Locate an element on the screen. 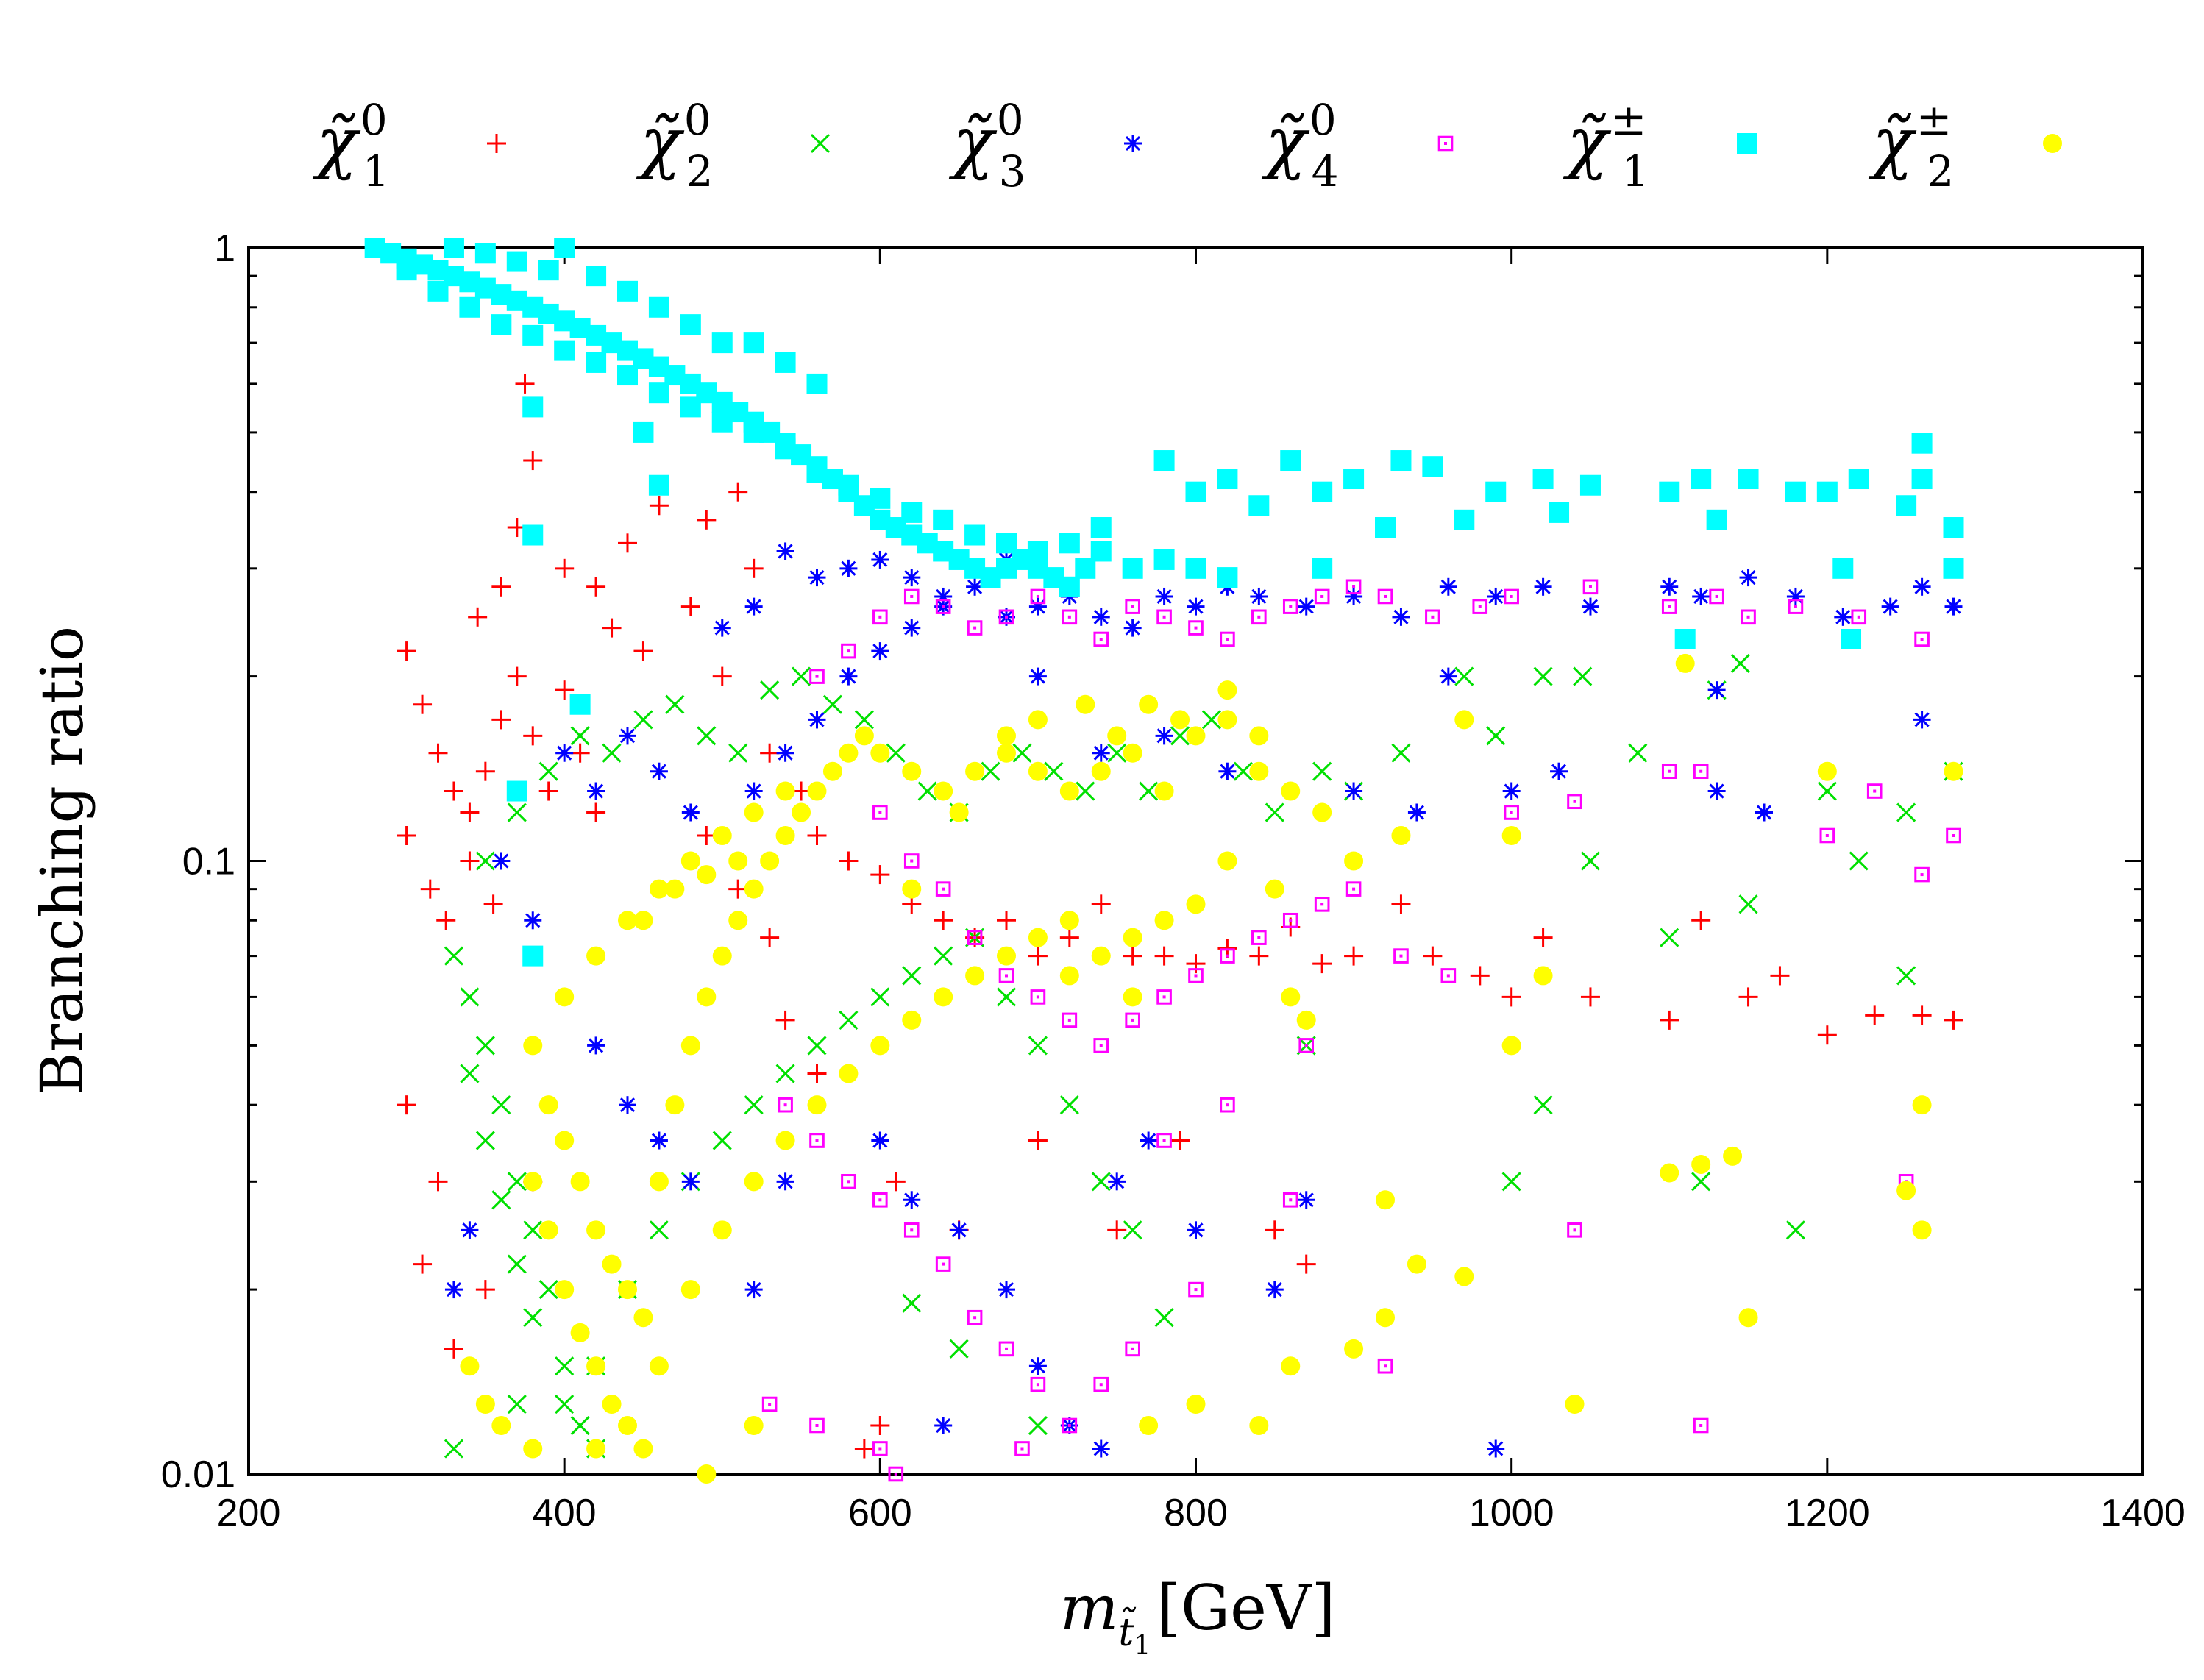 This screenshot has width=2204, height=1680. x-axis-title: mt̃1[GeV] is located at coordinates (1198, 1617).